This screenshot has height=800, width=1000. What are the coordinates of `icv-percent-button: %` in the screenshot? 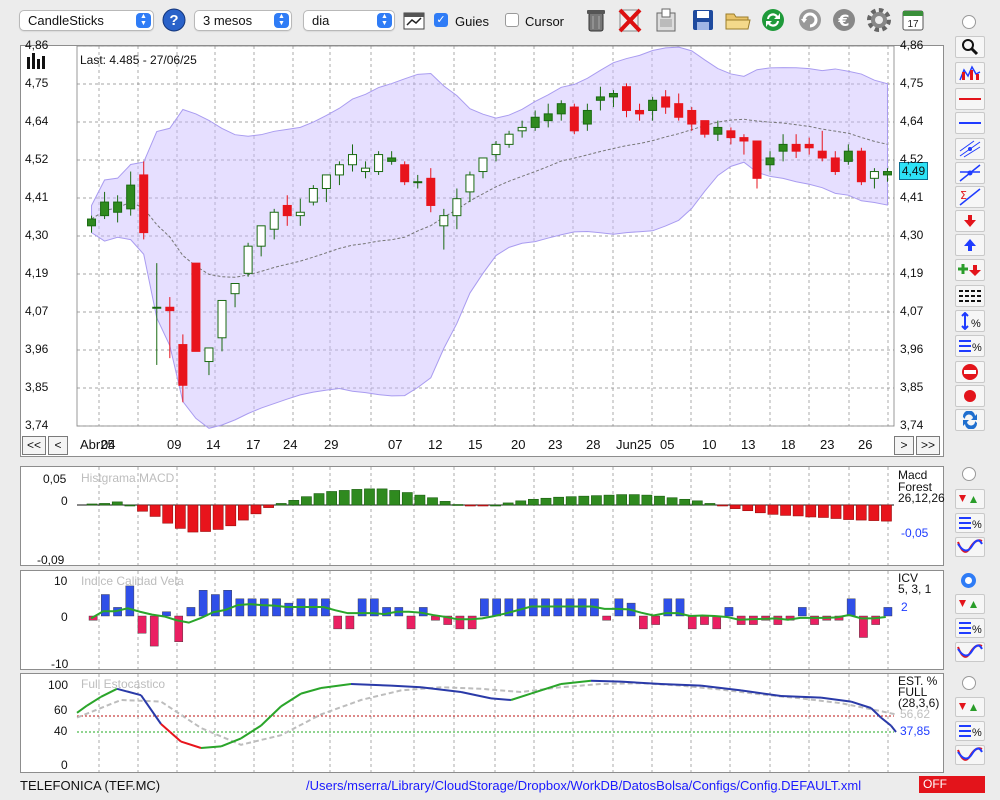 It's located at (970, 628).